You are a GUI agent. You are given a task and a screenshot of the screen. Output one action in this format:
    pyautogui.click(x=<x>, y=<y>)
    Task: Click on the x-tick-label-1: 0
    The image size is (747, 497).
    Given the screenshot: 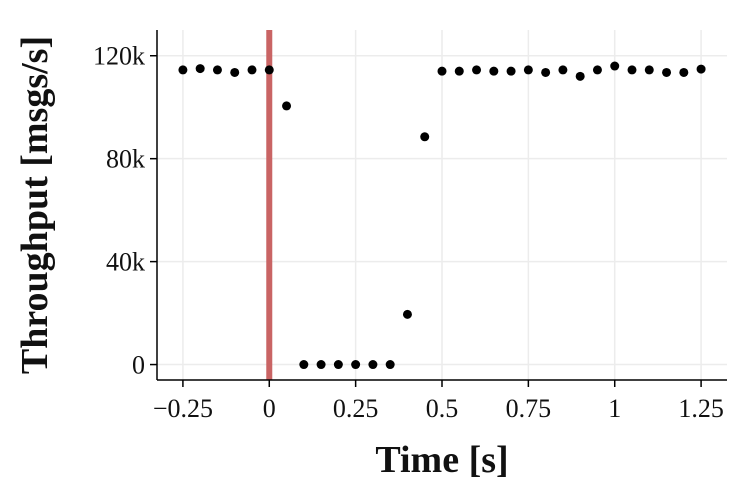 What is the action you would take?
    pyautogui.click(x=269, y=408)
    